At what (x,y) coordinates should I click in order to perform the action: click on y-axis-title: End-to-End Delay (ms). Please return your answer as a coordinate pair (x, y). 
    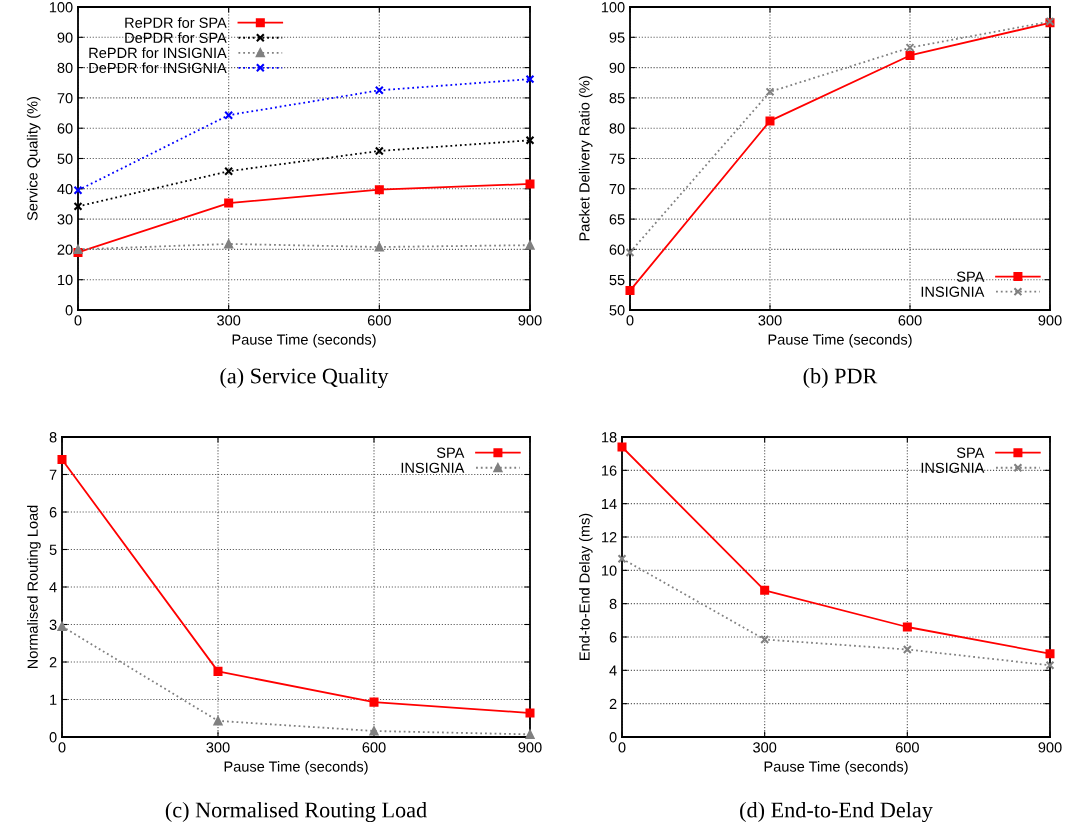
    Looking at the image, I should click on (585, 586).